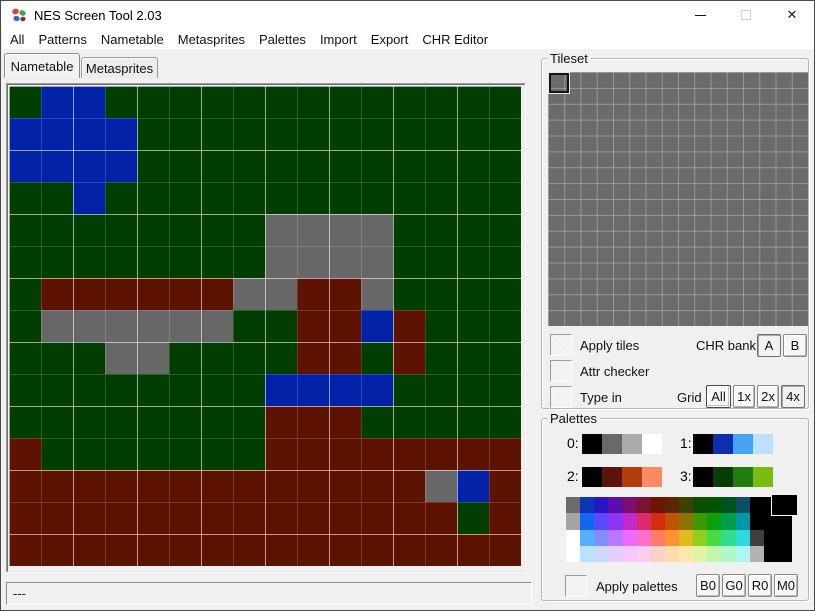 Image resolution: width=815 pixels, height=611 pixels. What do you see at coordinates (455, 39) in the screenshot?
I see `menu-chr-editor: CHR Editor` at bounding box center [455, 39].